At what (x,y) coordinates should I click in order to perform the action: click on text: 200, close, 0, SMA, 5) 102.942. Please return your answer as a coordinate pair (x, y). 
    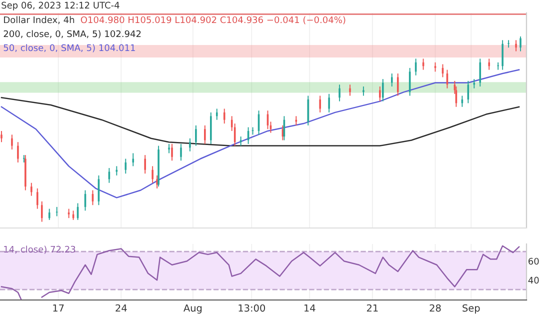
    Looking at the image, I should click on (72, 34).